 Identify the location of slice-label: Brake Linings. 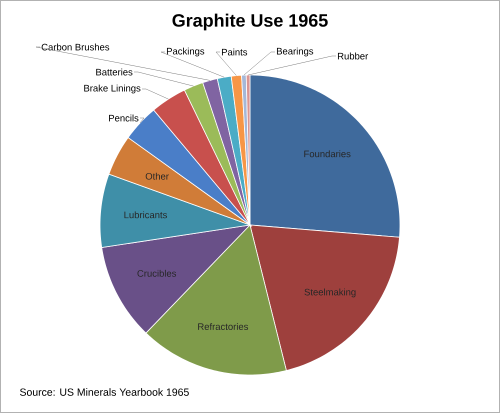
(112, 89).